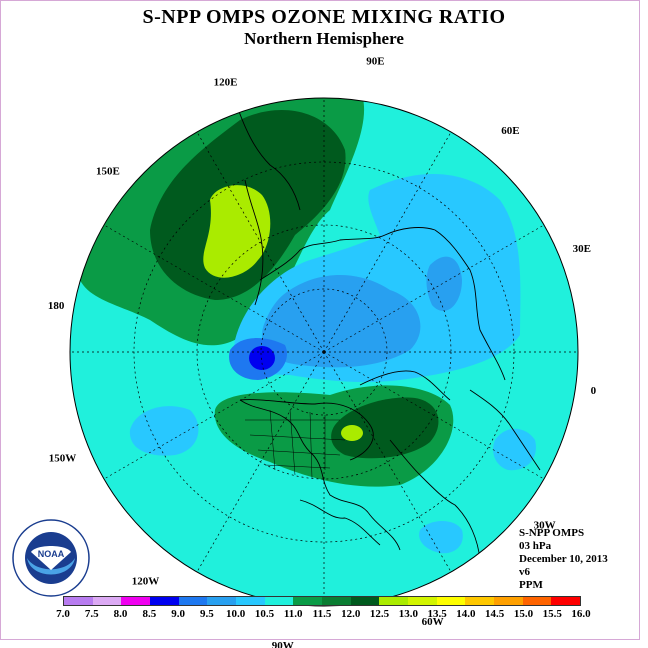  I want to click on coastline-north-america, so click(320, 475).